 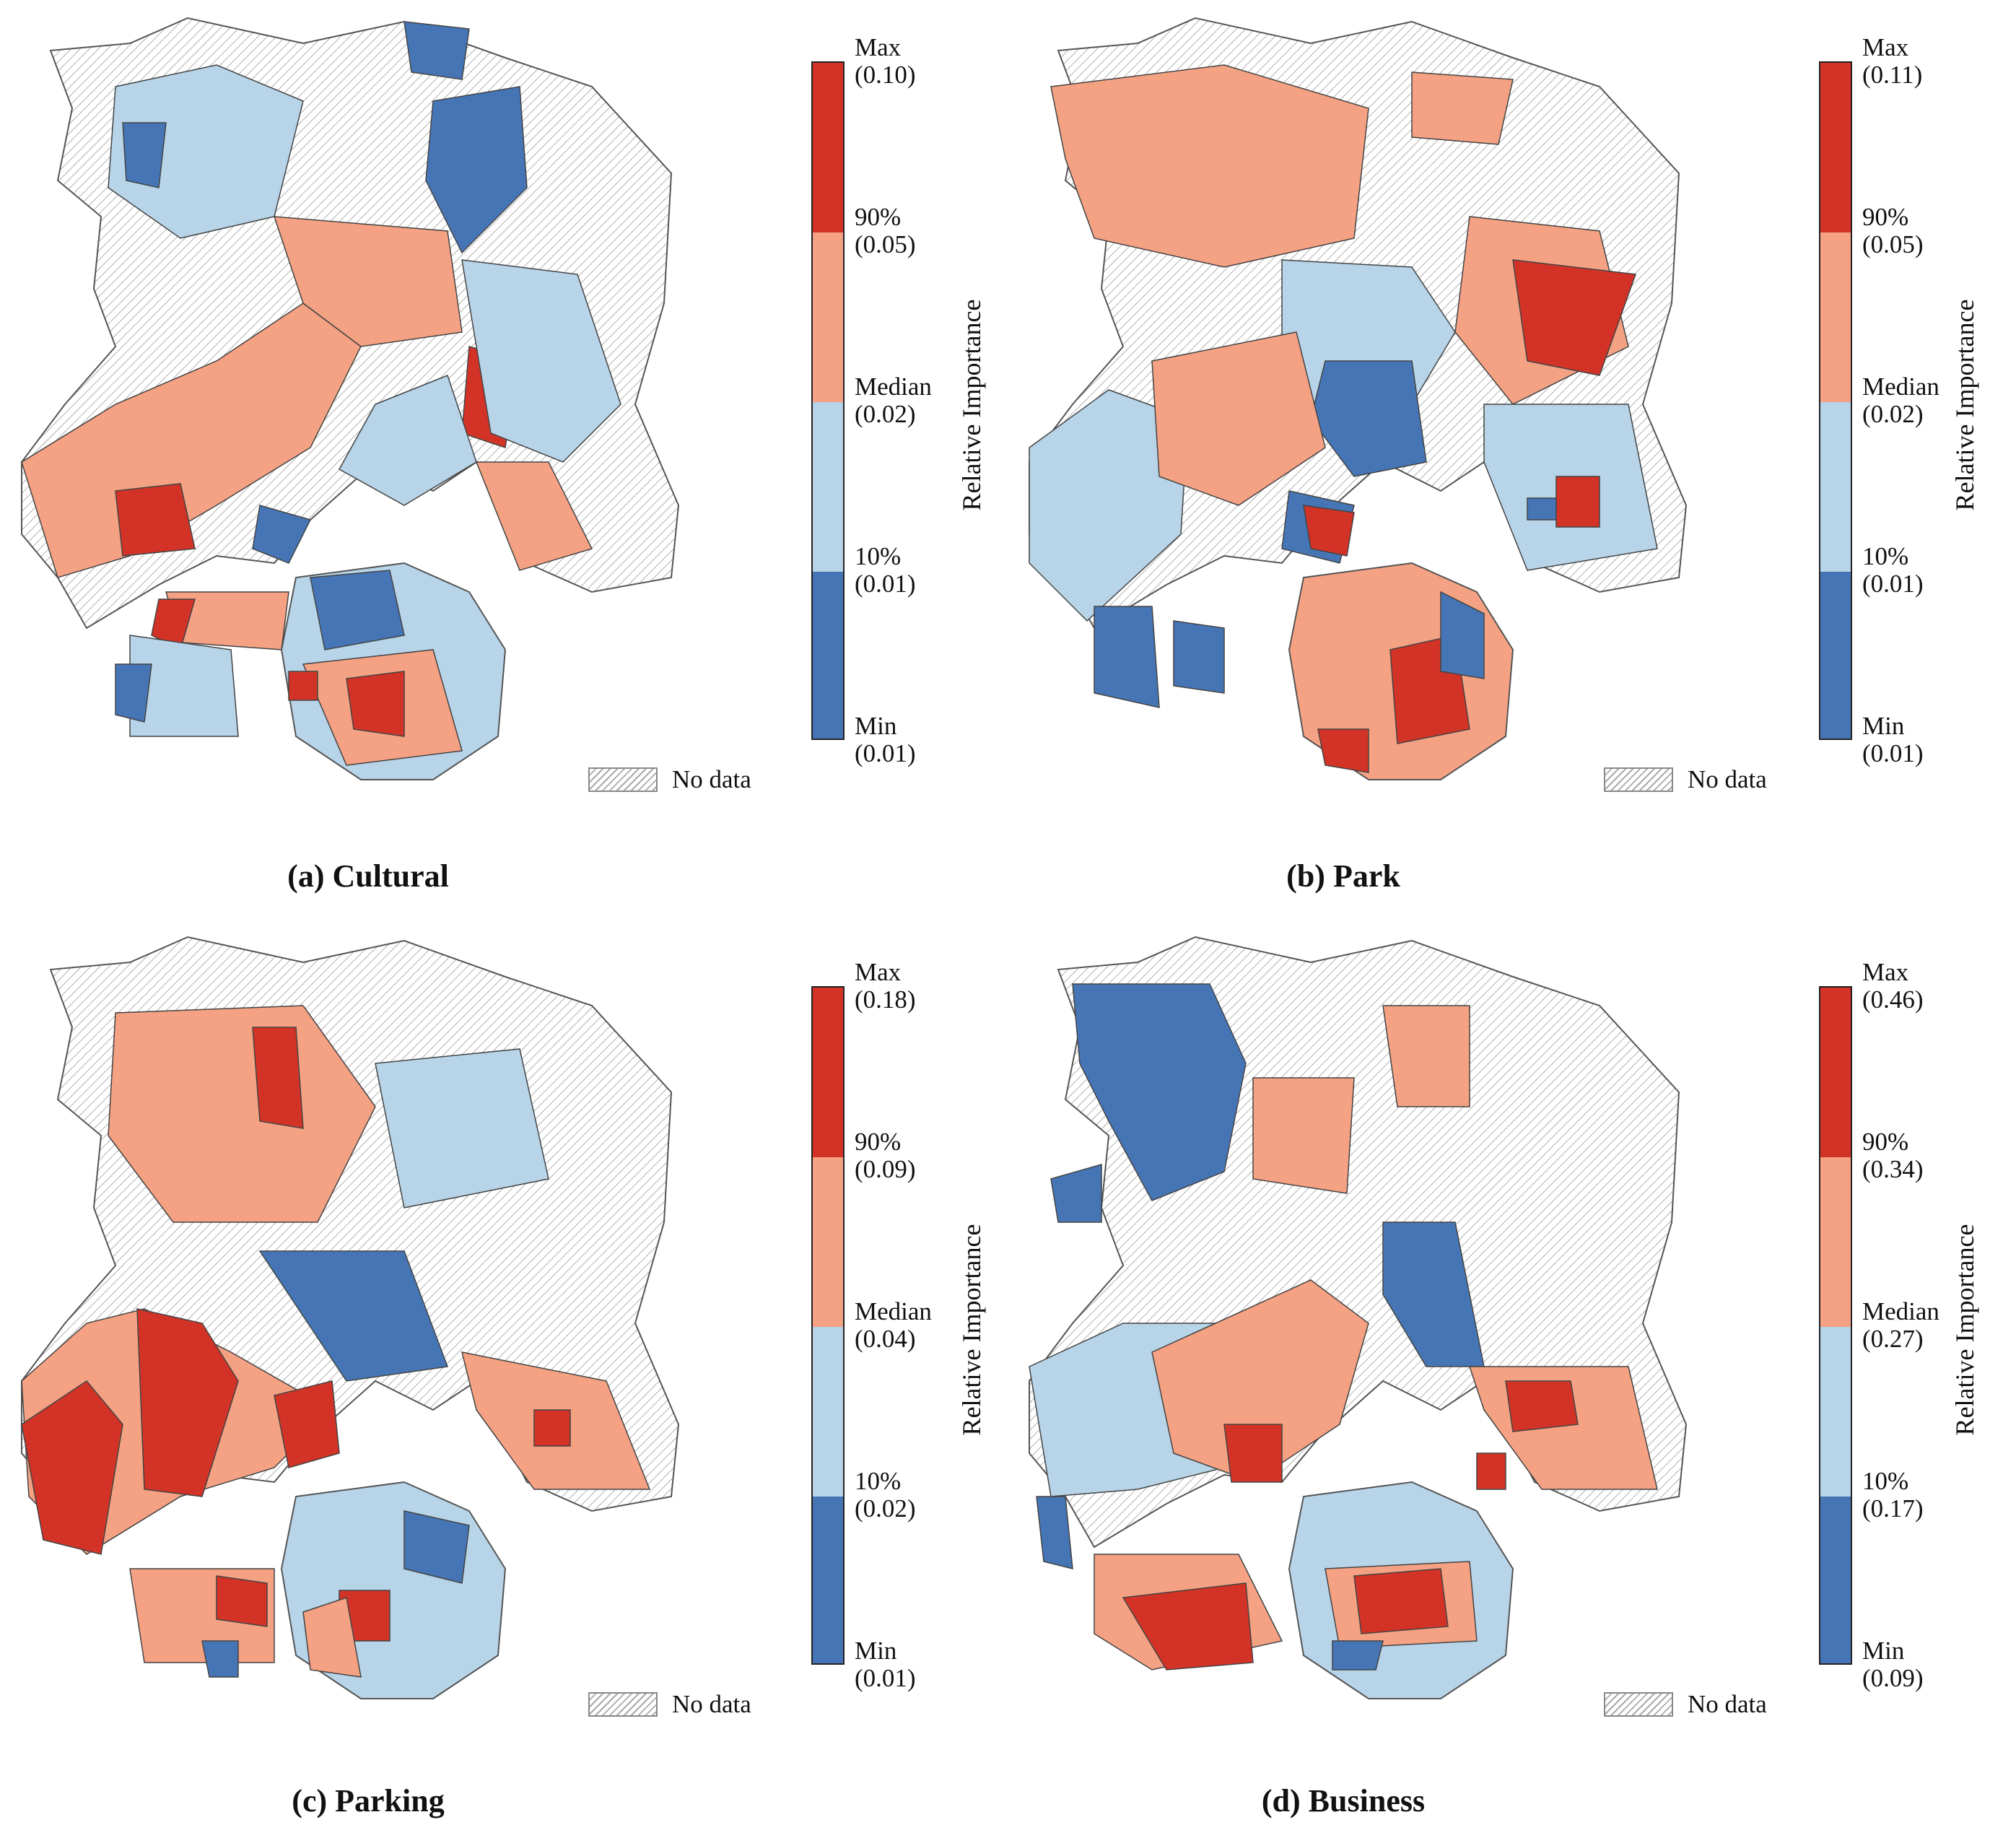 I want to click on tick-max: Max (0.10), so click(x=886, y=61).